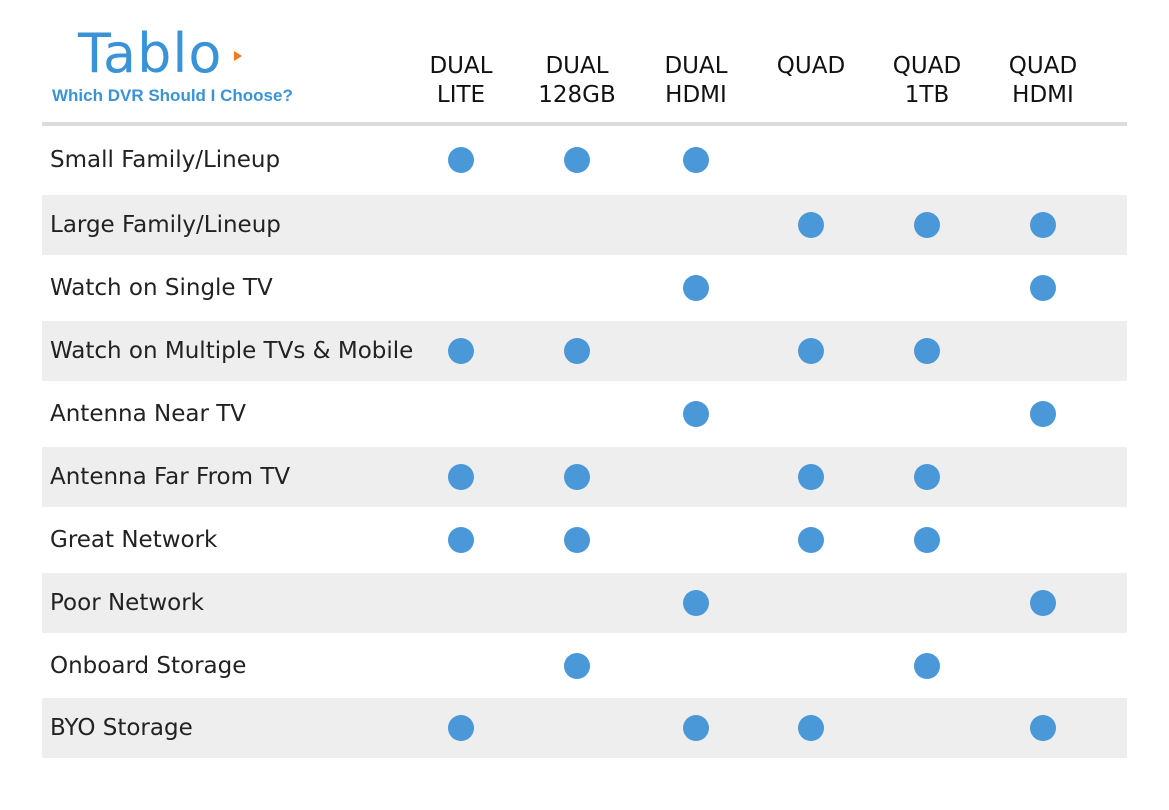 The width and height of the screenshot is (1169, 810). What do you see at coordinates (232, 351) in the screenshot?
I see `row-label: Watch on Multiple TVs & Mobile` at bounding box center [232, 351].